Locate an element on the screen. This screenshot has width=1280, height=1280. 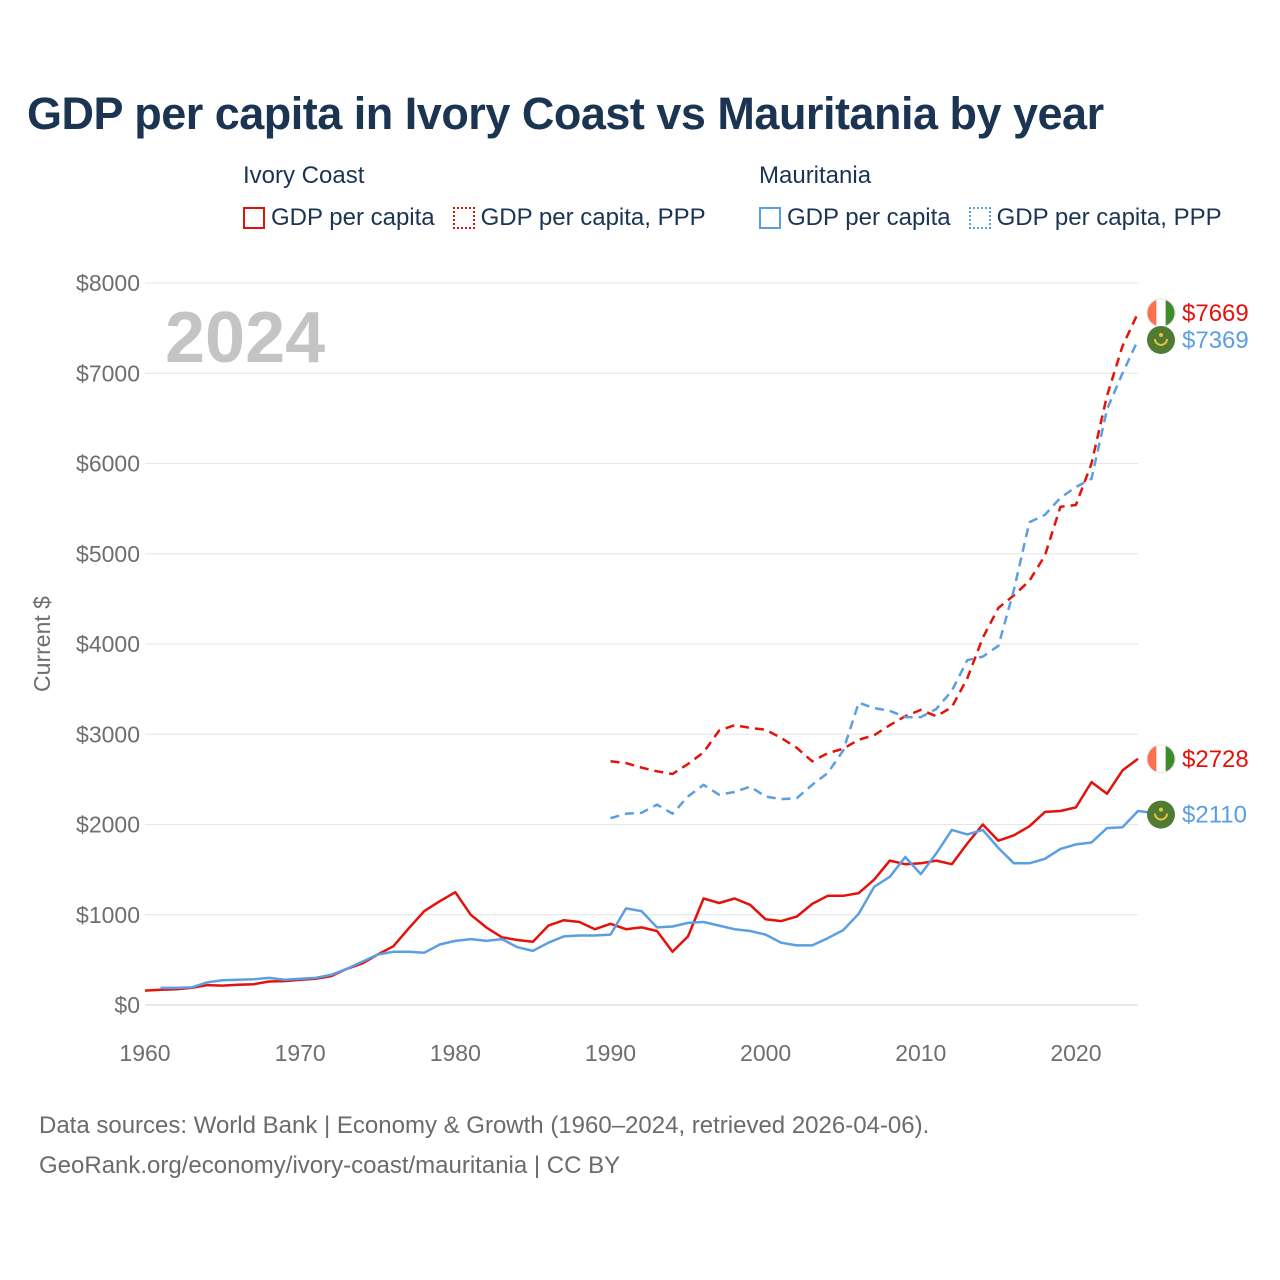
legend-item-ivory-coast-ppp: GDP per capita, PPP is located at coordinates (579, 218).